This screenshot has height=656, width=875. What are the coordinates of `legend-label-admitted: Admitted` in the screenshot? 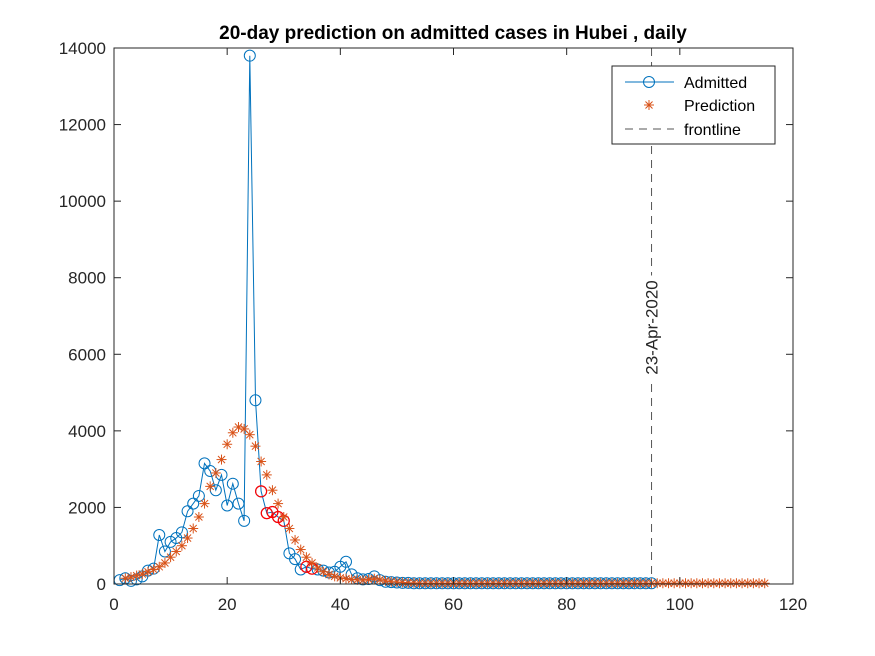 It's located at (715, 83).